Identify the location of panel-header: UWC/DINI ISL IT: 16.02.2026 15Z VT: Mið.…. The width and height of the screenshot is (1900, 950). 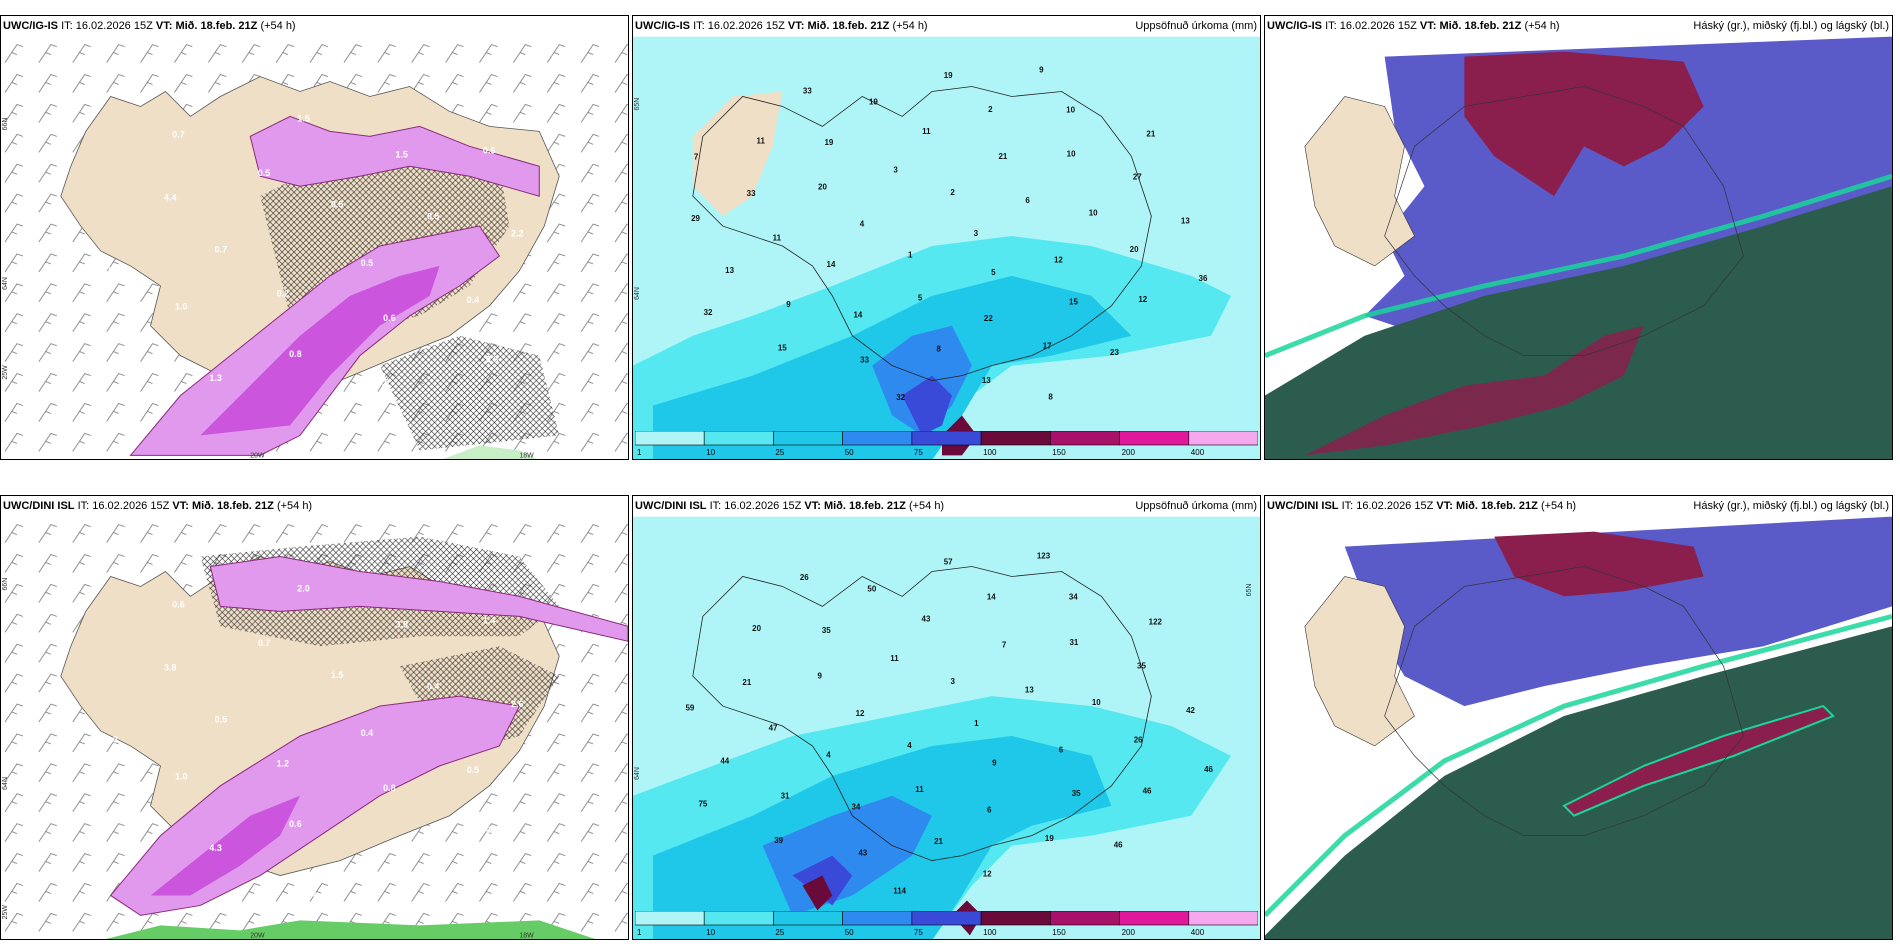
(946, 506).